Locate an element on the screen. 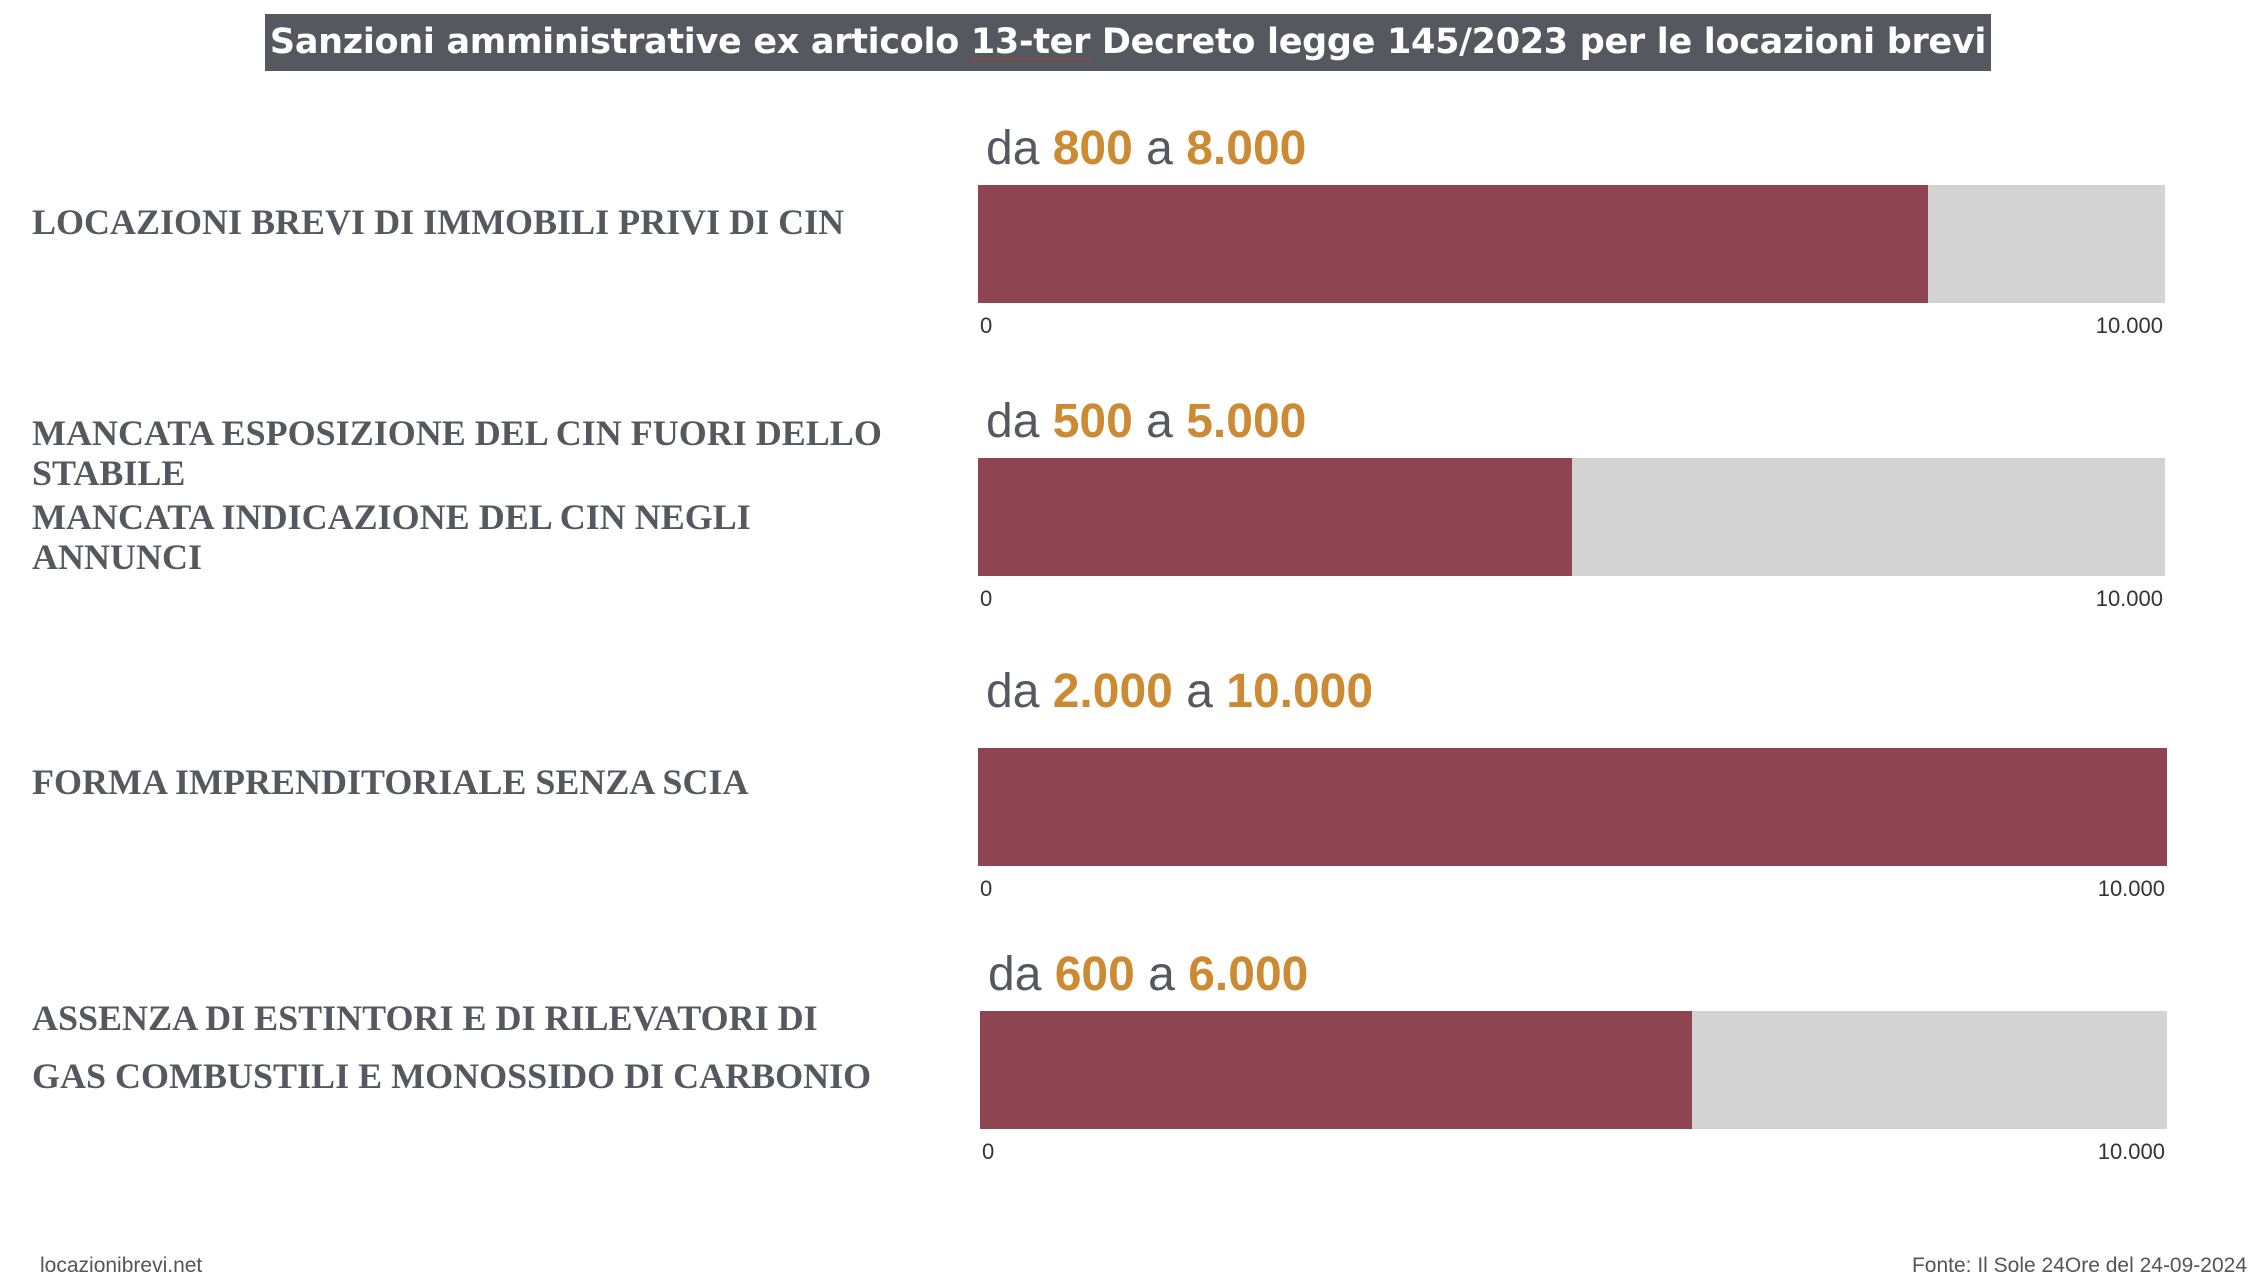 This screenshot has height=1278, width=2256. range-label-1: da 800 a 8.000 is located at coordinates (1146, 149).